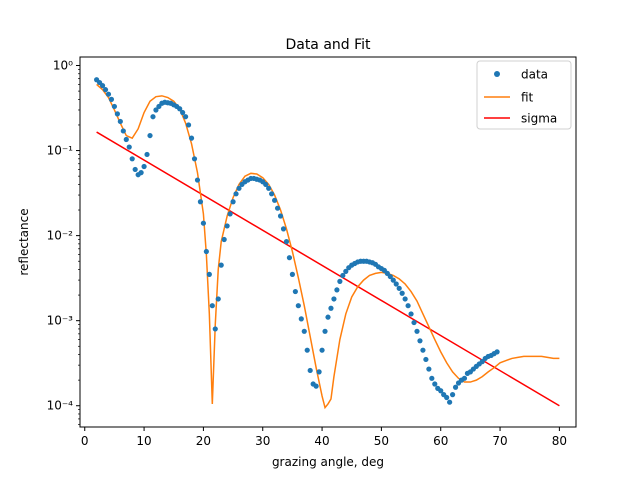 Image resolution: width=640 pixels, height=478 pixels. I want to click on legend: data fit sigma, so click(524, 95).